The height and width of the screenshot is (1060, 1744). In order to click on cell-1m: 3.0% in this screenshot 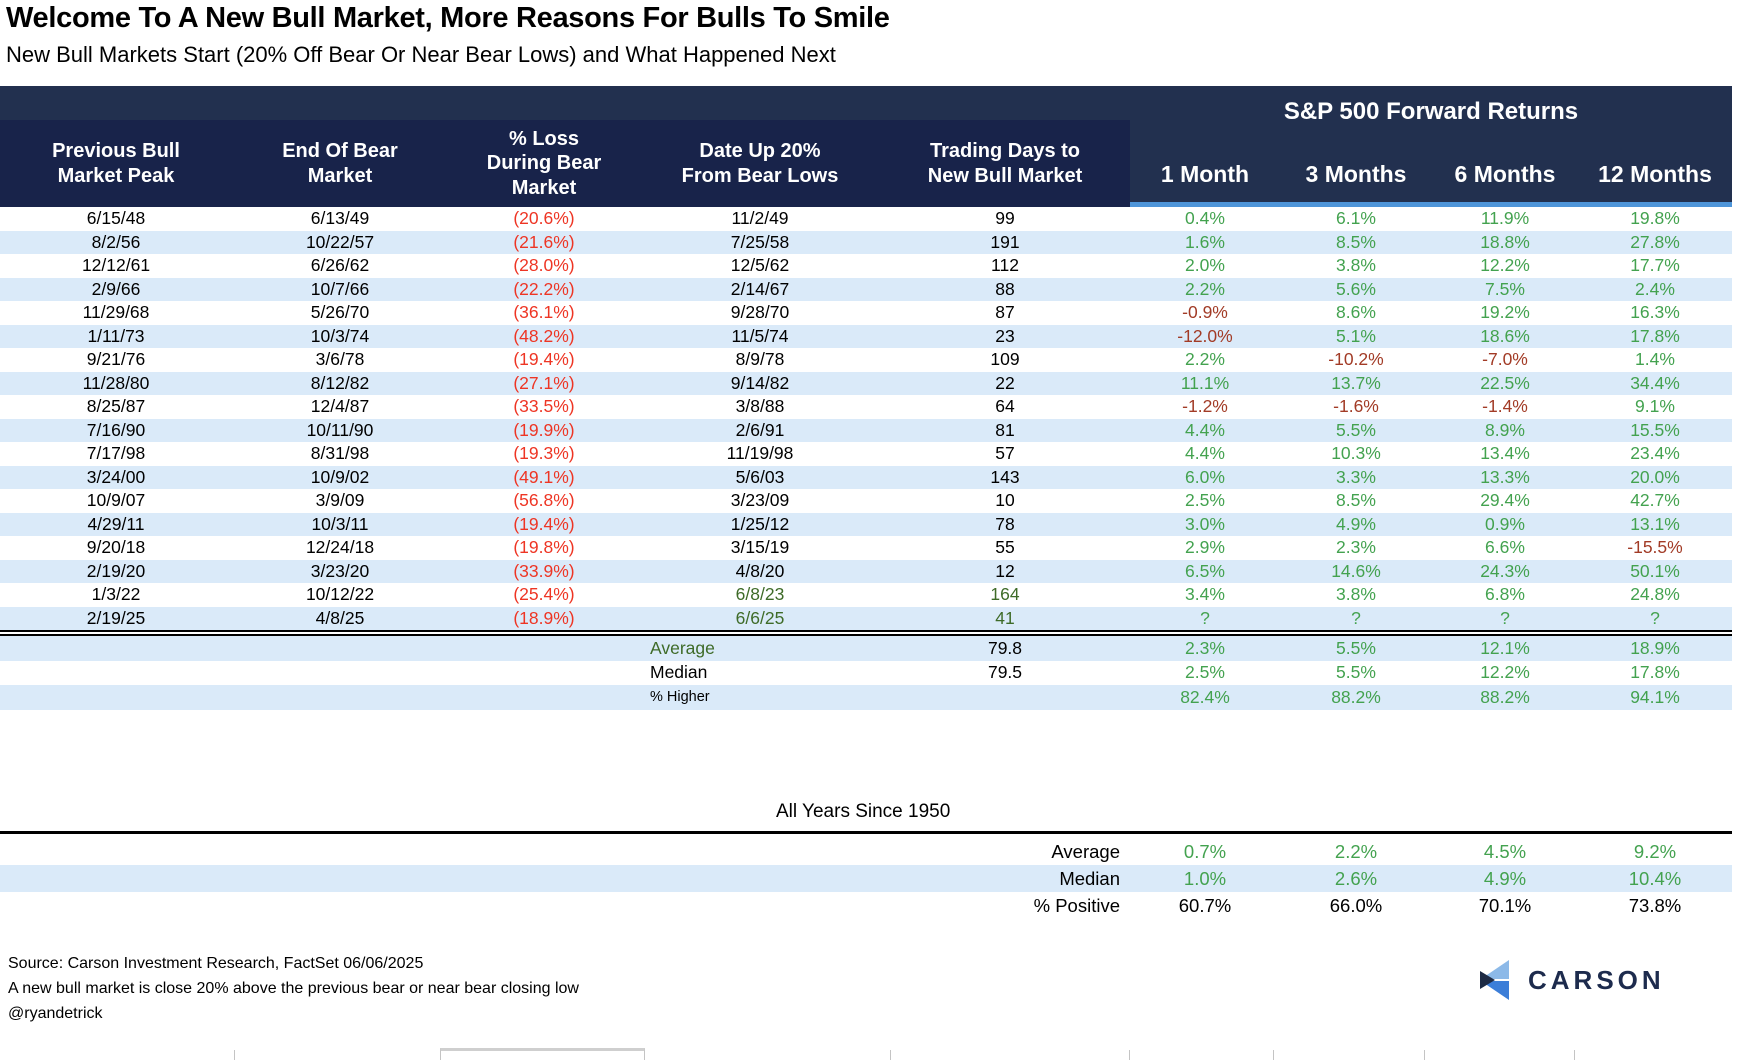, I will do `click(1205, 523)`.